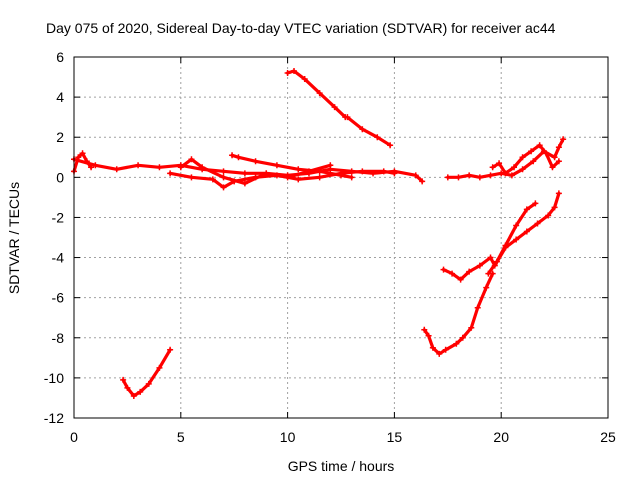 The width and height of the screenshot is (640, 480). Describe the element at coordinates (395, 437) in the screenshot. I see `x-tick-label: 15` at that location.